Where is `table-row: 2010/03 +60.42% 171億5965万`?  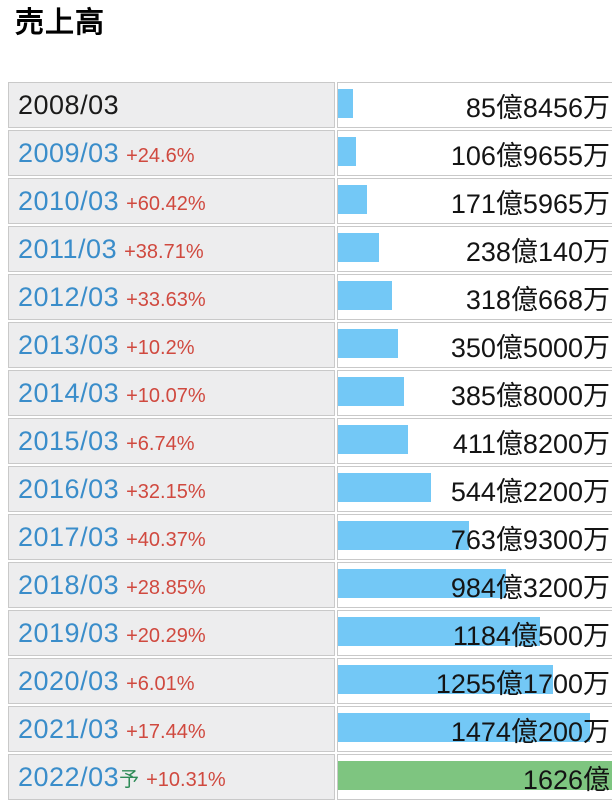 table-row: 2010/03 +60.42% 171億5965万 is located at coordinates (310, 201).